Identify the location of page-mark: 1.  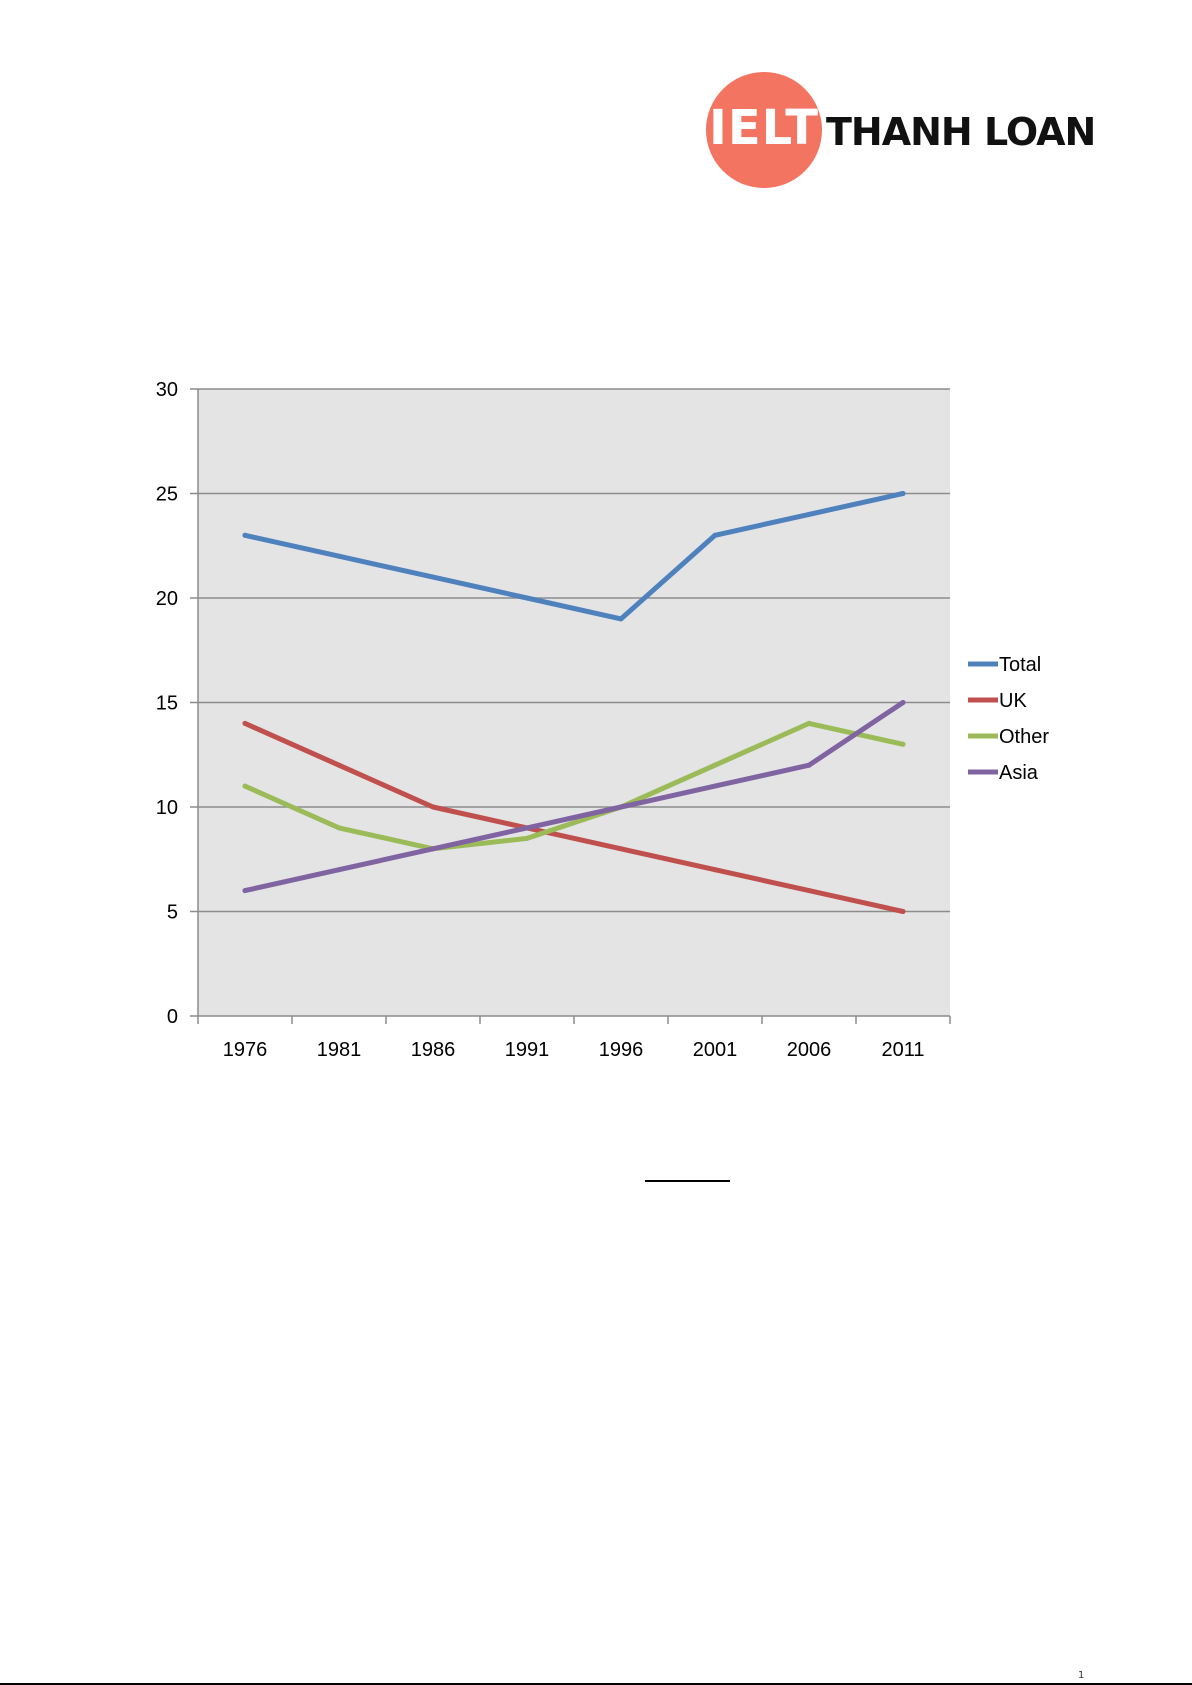
(1081, 1675).